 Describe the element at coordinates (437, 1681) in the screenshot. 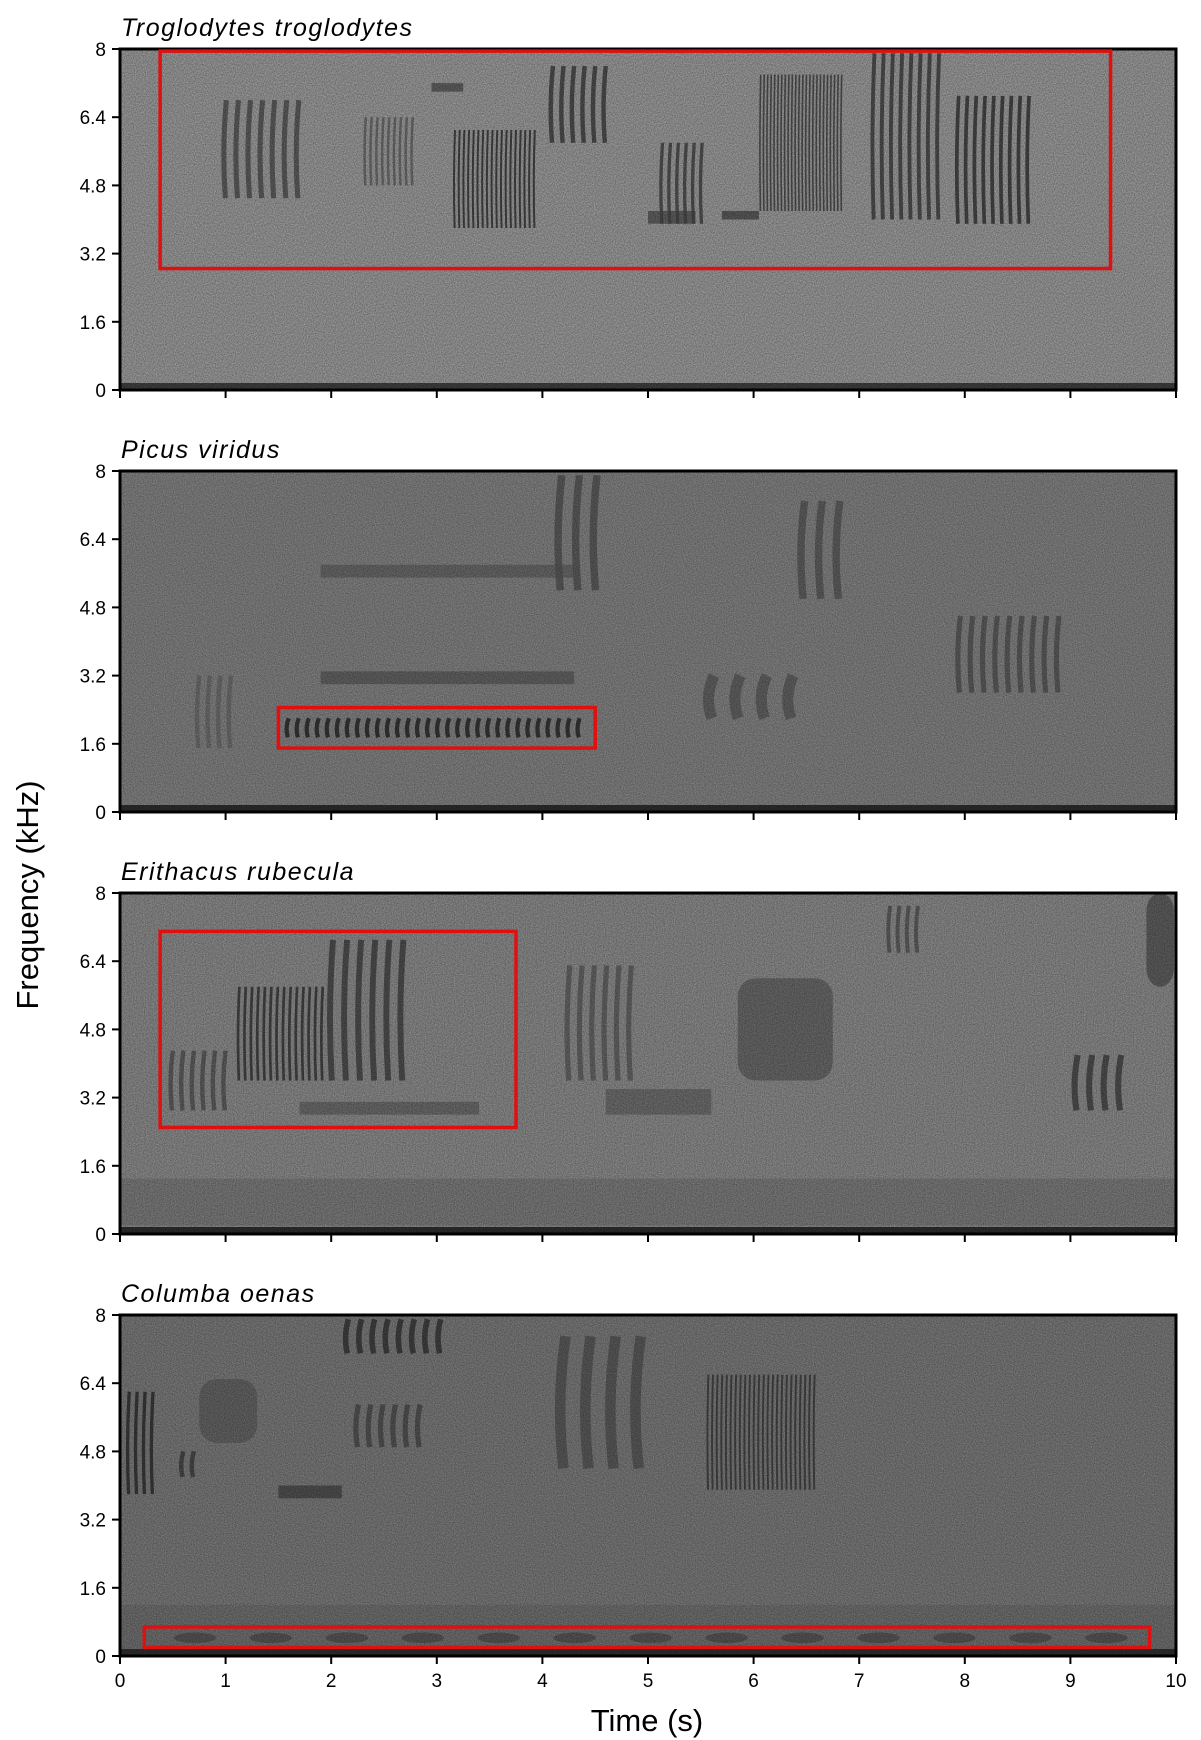

I see `x-tick-label: 3` at that location.